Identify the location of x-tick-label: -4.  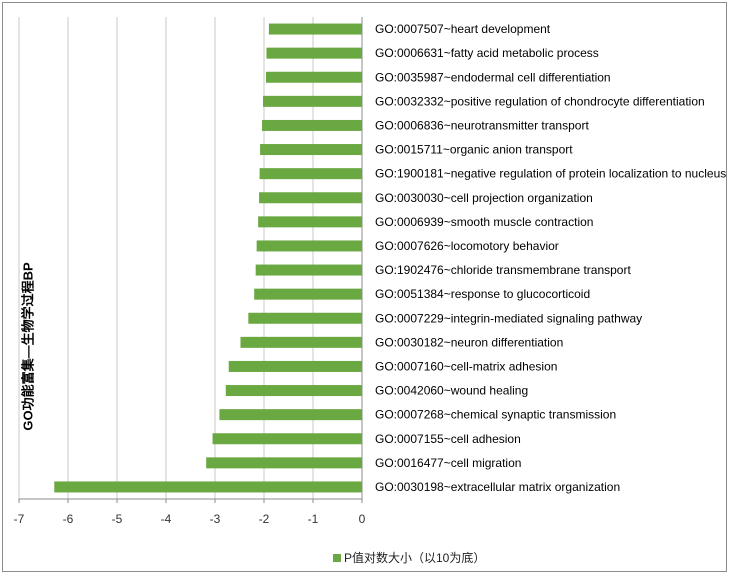
(166, 519).